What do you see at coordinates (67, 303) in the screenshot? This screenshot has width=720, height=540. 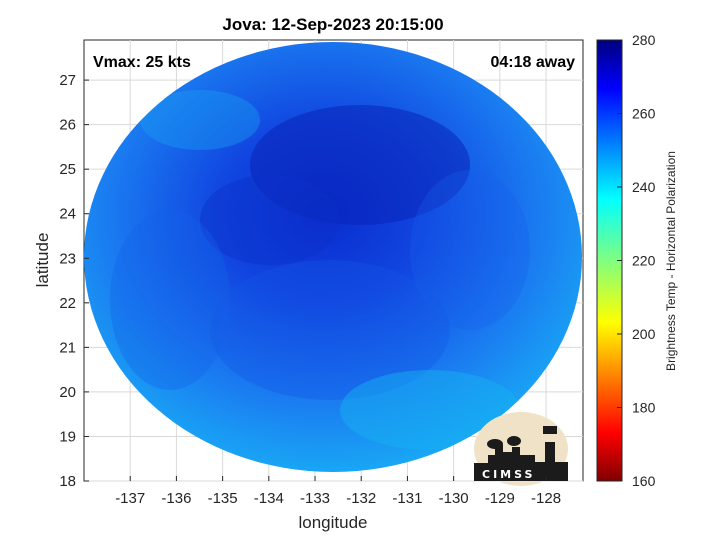 I see `y-tick-label: 22` at bounding box center [67, 303].